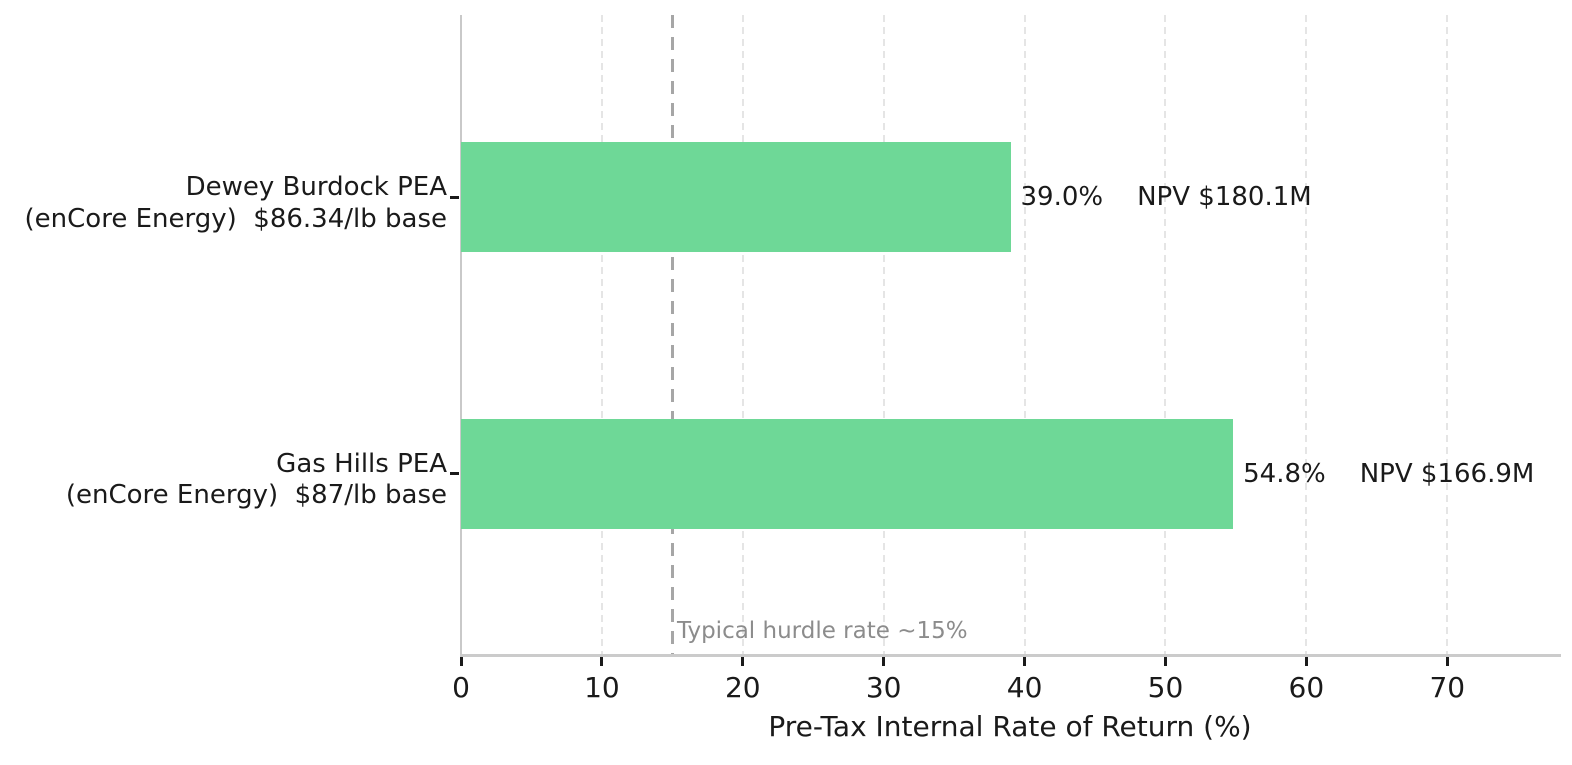  Describe the element at coordinates (316, 187) in the screenshot. I see `category-name: Dewey Burdock PEA` at that location.